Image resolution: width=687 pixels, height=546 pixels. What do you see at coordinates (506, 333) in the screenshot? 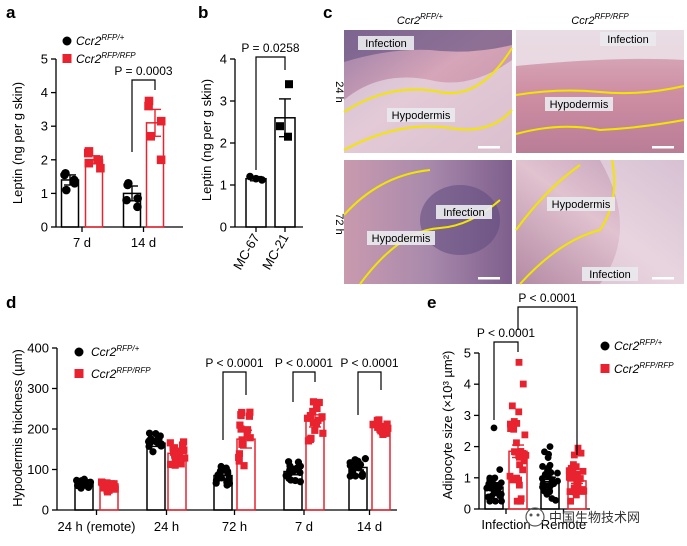
I see `e-significance-label: P < 0.0001` at bounding box center [506, 333].